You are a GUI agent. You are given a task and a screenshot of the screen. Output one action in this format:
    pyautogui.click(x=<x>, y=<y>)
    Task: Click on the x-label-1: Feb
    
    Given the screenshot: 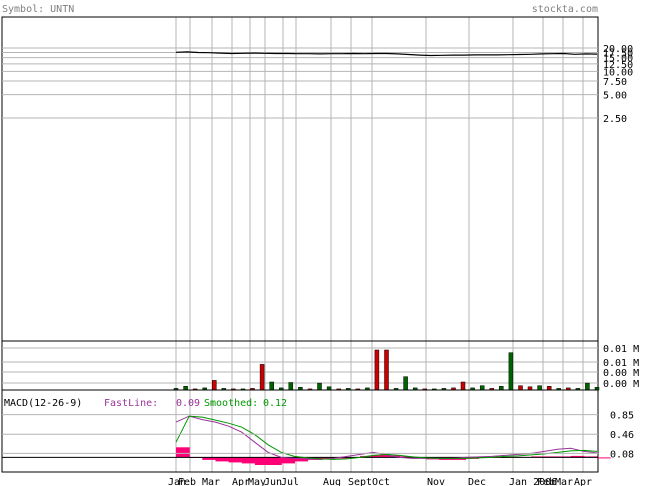 What is the action you would take?
    pyautogui.click(x=187, y=481)
    